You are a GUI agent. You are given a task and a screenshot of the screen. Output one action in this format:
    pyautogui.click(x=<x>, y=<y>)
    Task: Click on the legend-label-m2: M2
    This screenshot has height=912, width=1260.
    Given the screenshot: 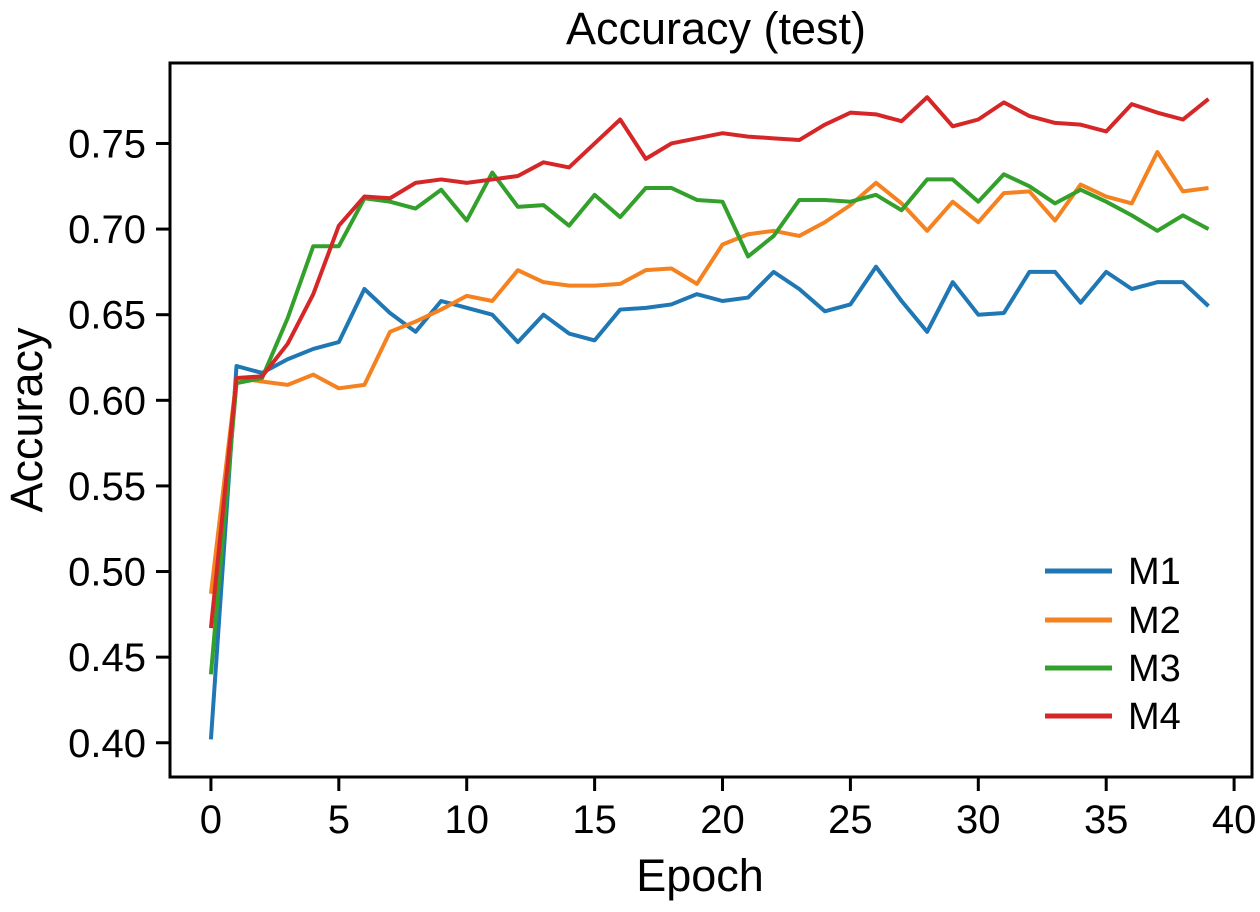 What is the action you would take?
    pyautogui.click(x=1154, y=621)
    